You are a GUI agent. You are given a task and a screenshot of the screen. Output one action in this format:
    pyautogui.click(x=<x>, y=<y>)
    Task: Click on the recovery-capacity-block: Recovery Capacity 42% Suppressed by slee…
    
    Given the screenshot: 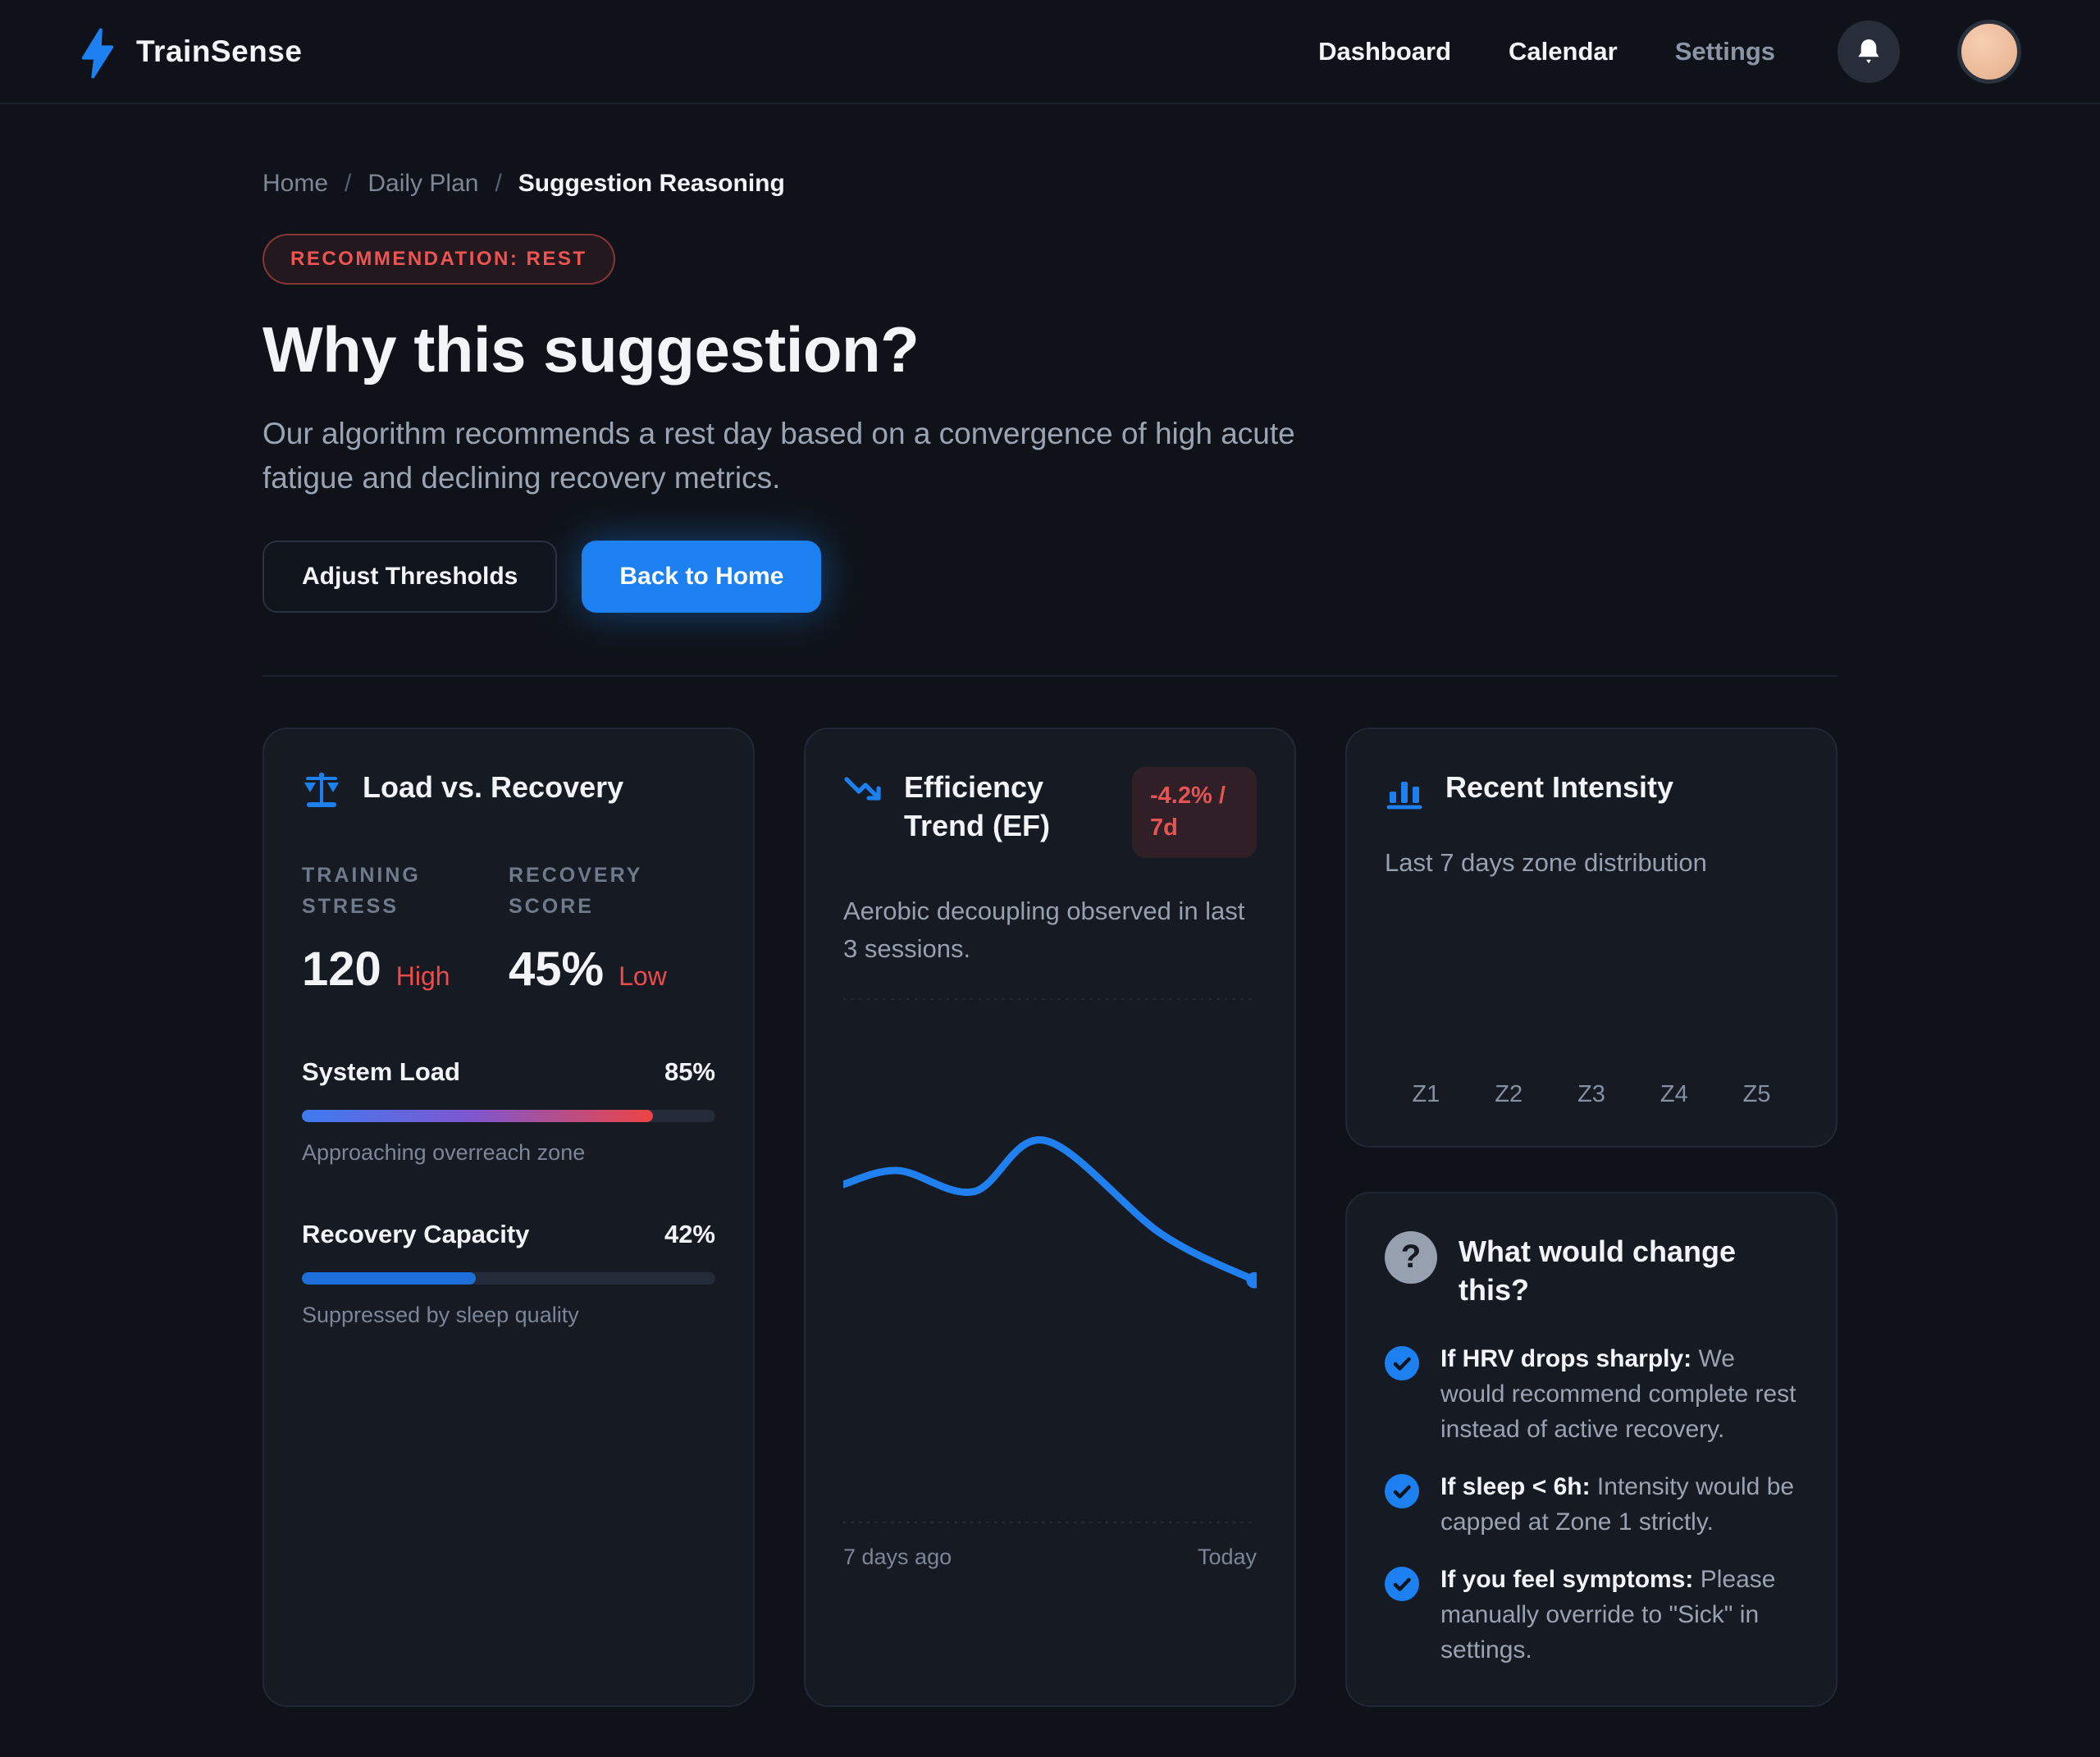 What is the action you would take?
    pyautogui.click(x=509, y=1274)
    